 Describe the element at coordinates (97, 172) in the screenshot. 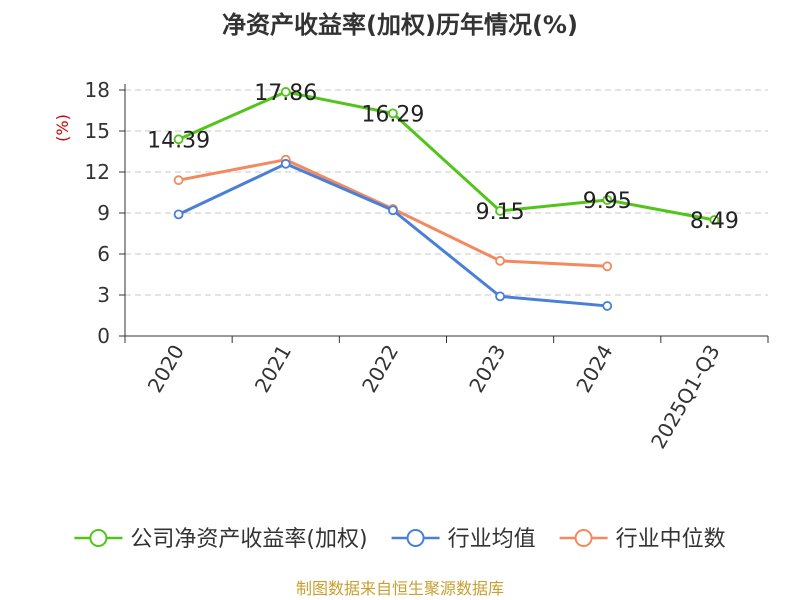

I see `y-tick-label: 12` at that location.